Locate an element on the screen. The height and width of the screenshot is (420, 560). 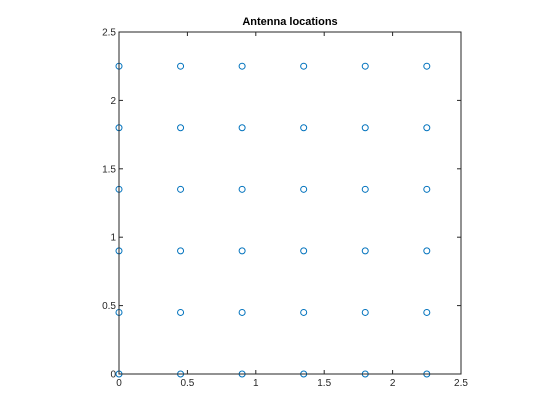
y-tick-label: 1 is located at coordinates (113, 238).